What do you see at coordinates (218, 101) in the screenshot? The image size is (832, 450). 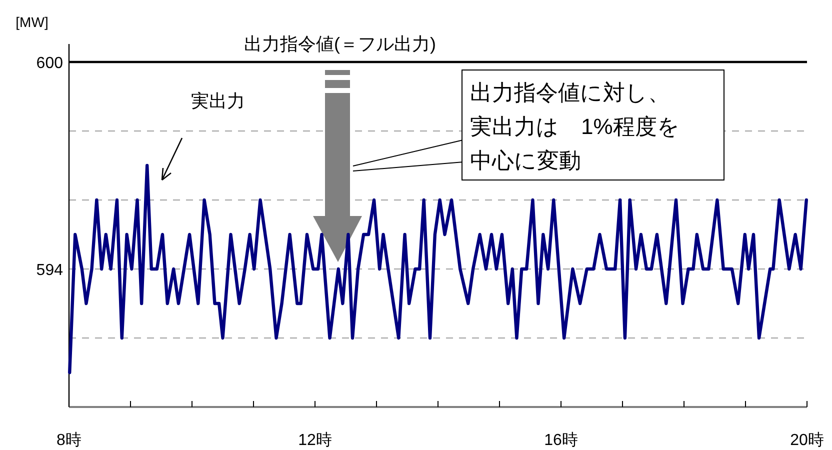 I see `annotation: 実出力` at bounding box center [218, 101].